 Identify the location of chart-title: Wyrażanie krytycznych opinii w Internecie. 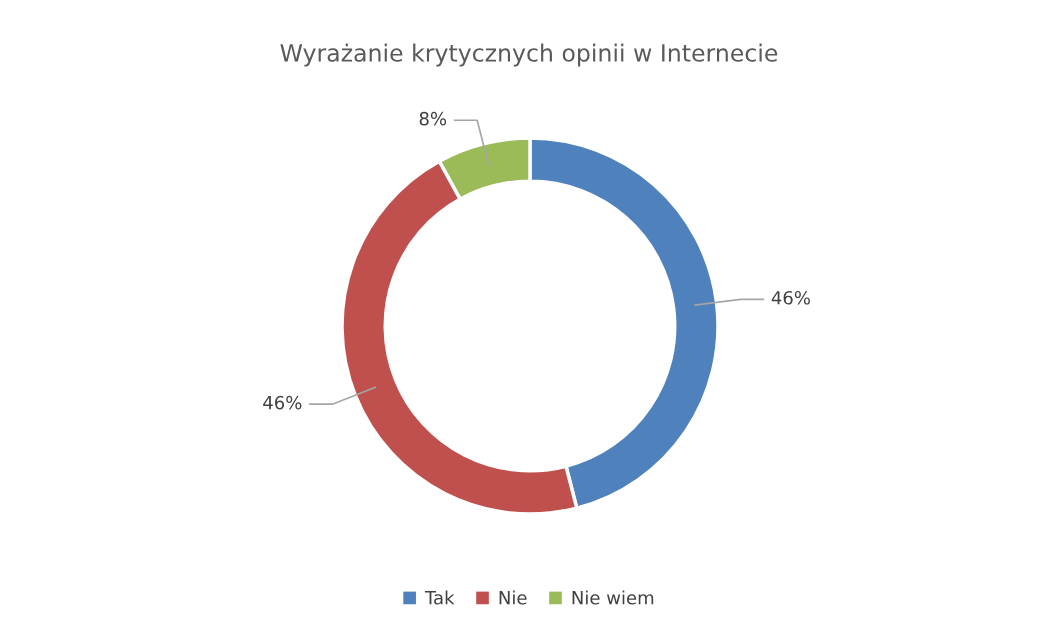
(529, 55).